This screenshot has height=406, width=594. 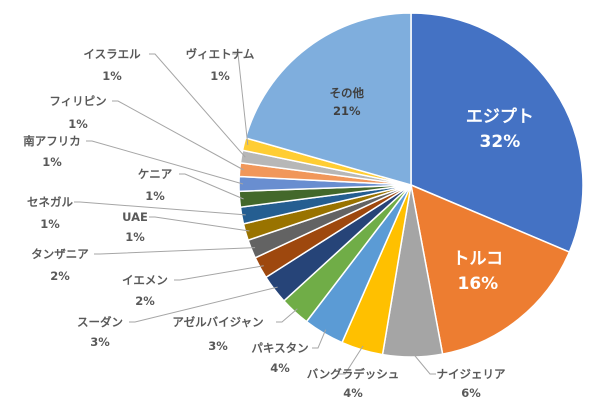 What do you see at coordinates (217, 322) in the screenshot?
I see `slice-label: アゼルバイジャン` at bounding box center [217, 322].